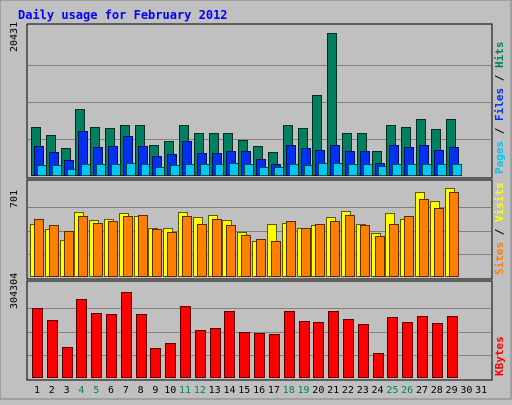 This screenshot has height=405, width=512. I want to click on legend-part: Pages, so click(499, 157).